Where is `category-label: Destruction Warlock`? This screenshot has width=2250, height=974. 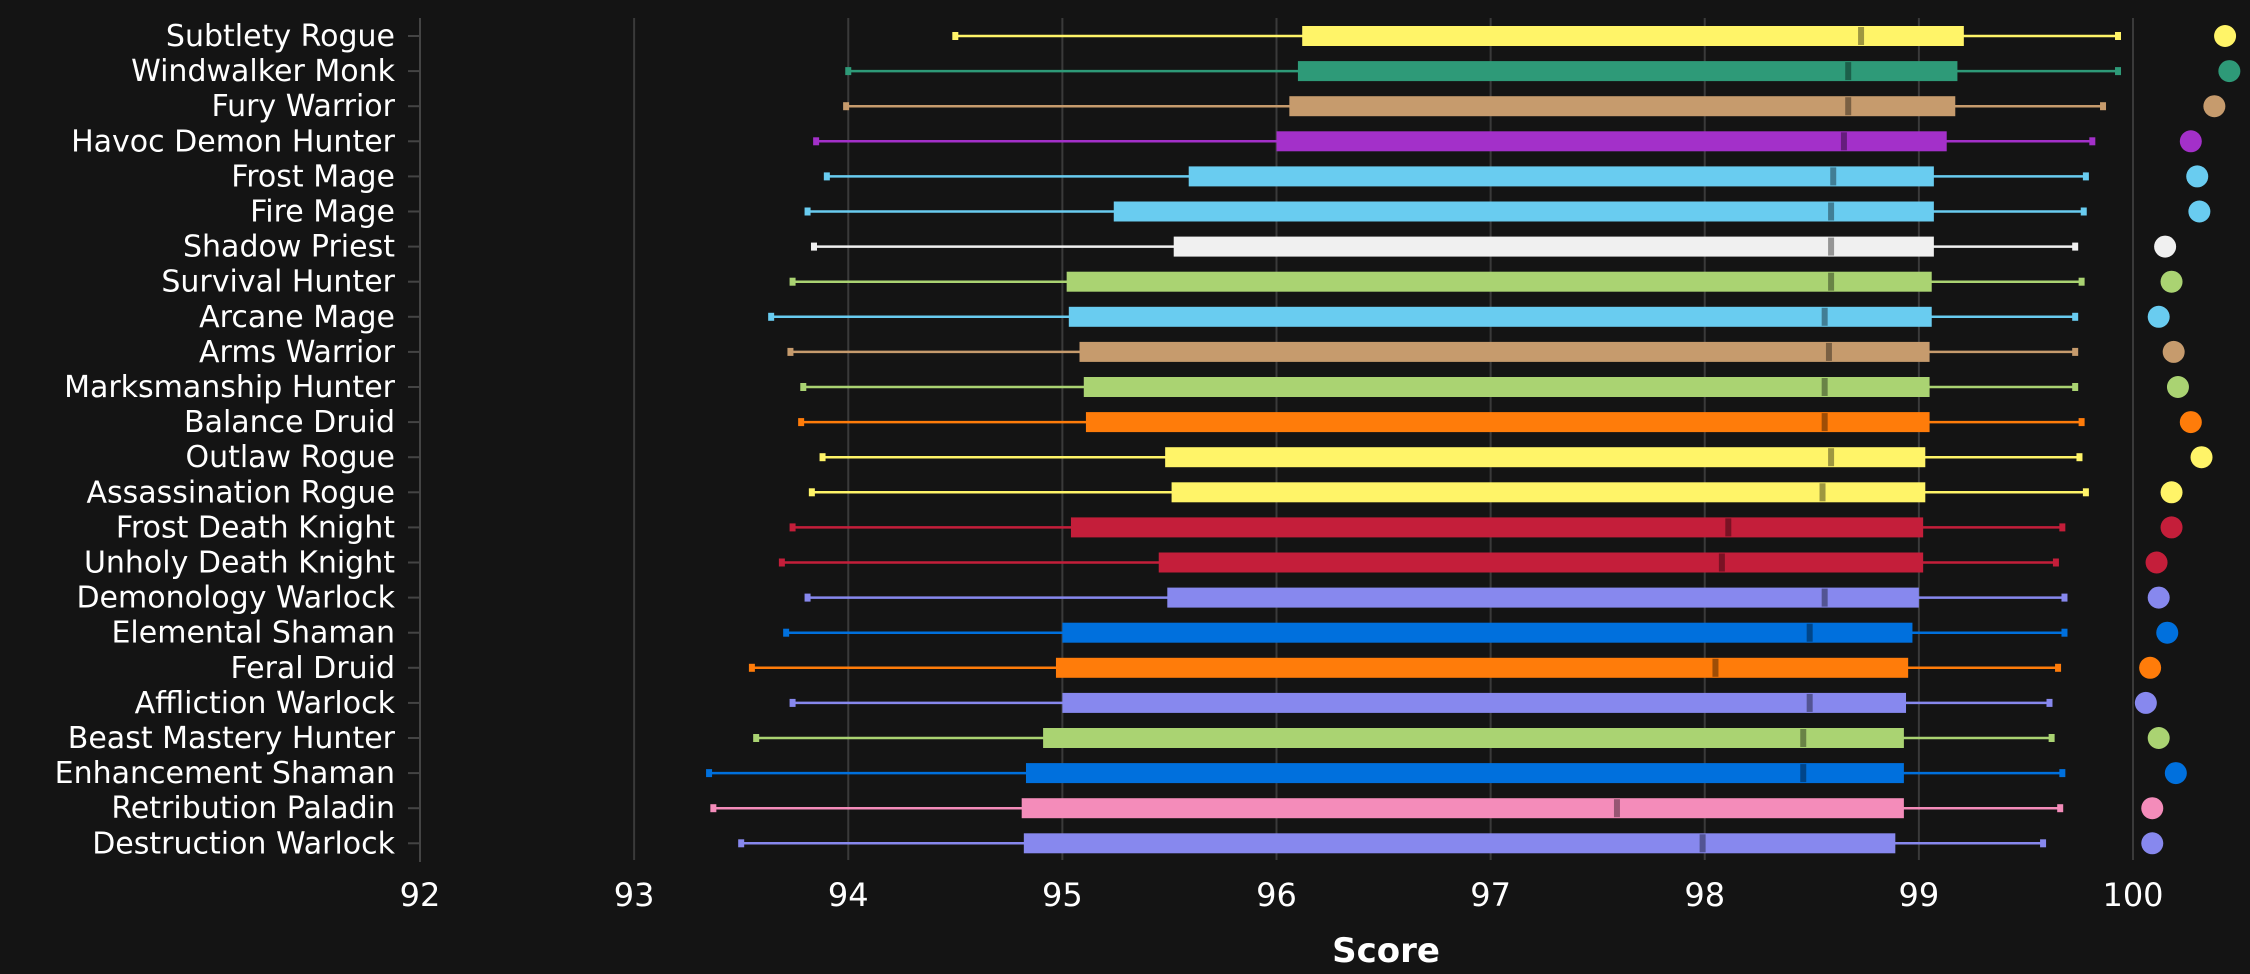 category-label: Destruction Warlock is located at coordinates (243, 843).